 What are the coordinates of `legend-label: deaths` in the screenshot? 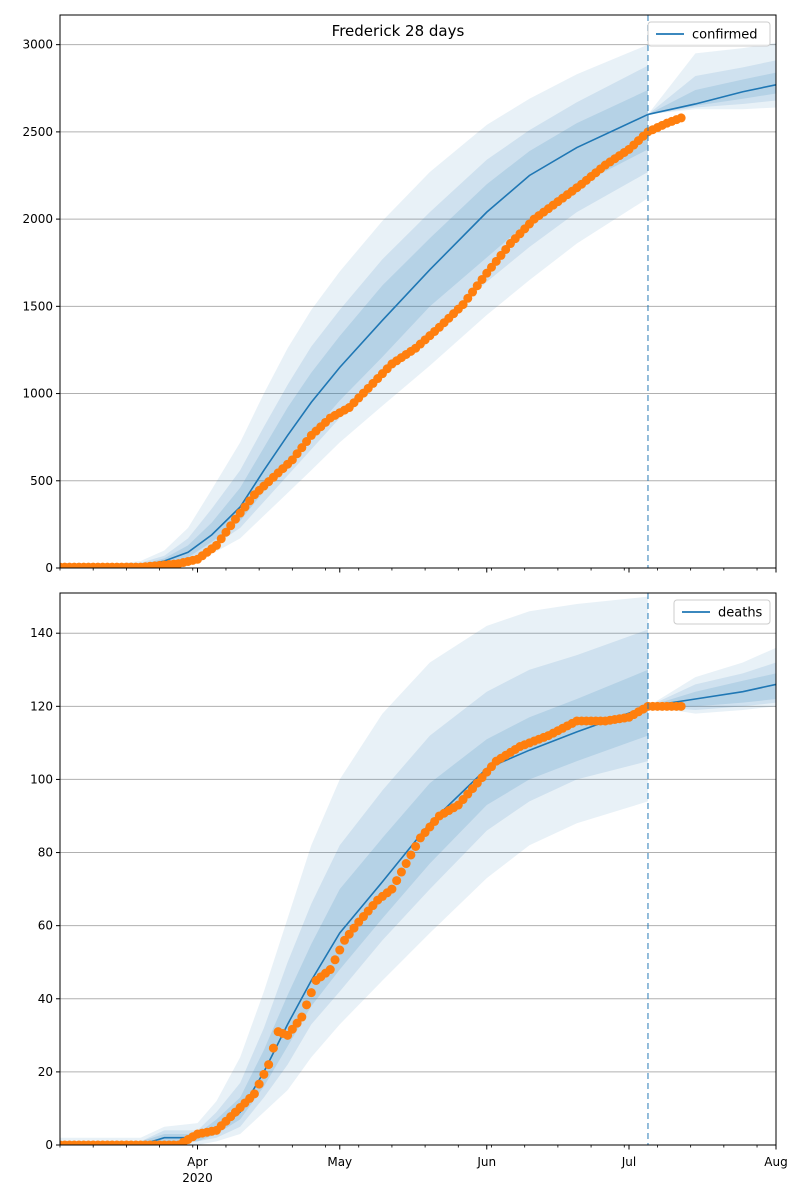 It's located at (740, 613).